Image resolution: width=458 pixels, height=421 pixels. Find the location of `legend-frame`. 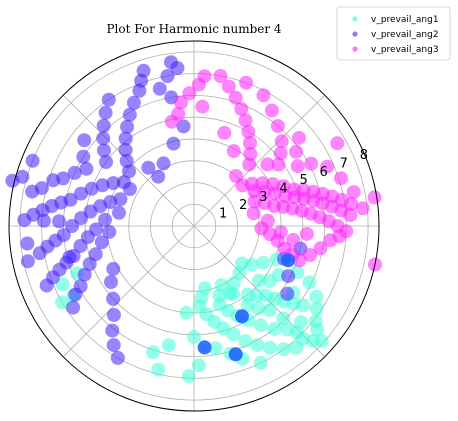

legend-frame is located at coordinates (393, 33).